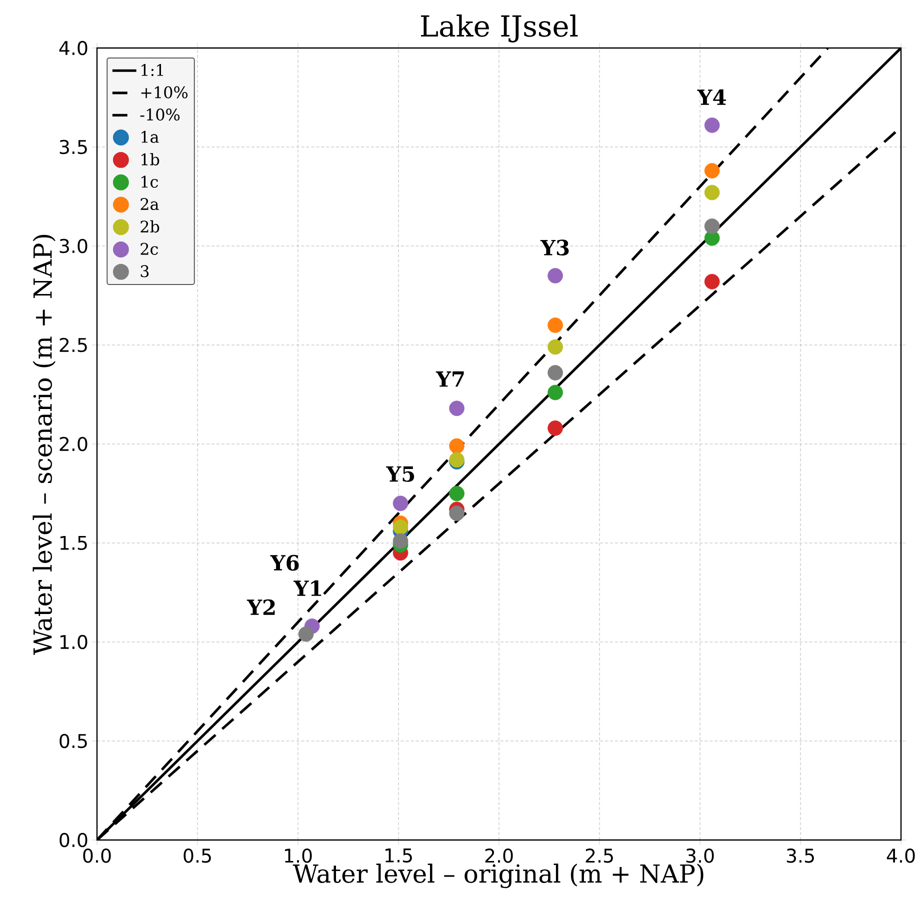  Describe the element at coordinates (700, 855) in the screenshot. I see `x-tick-label: 3.0` at that location.